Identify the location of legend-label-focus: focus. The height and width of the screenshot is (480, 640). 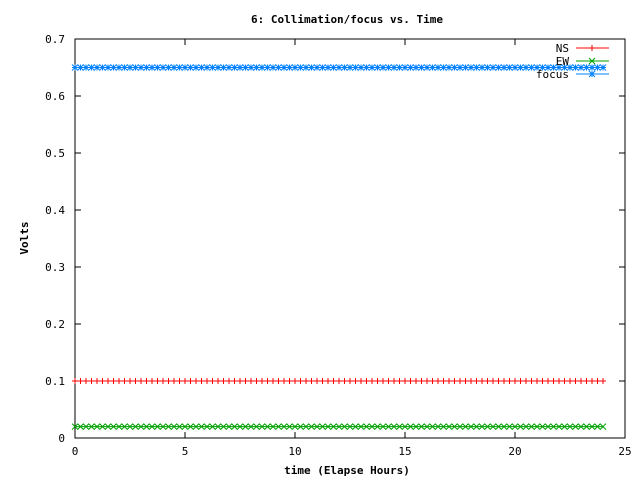
(552, 74).